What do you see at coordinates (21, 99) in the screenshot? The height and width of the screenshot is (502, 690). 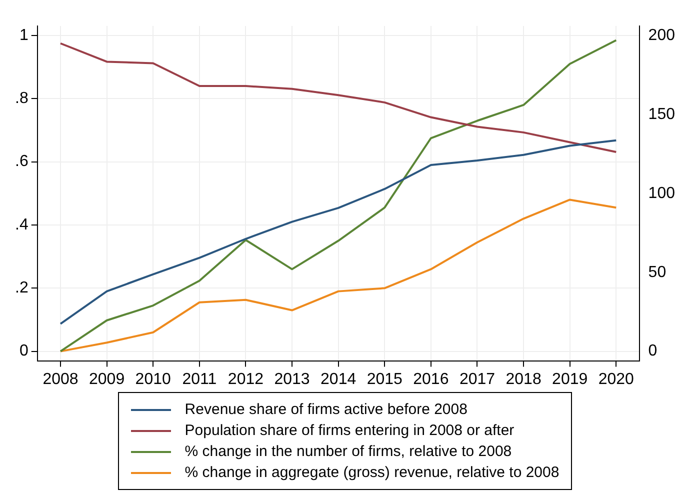 I see `y-tick-label: .8` at bounding box center [21, 99].